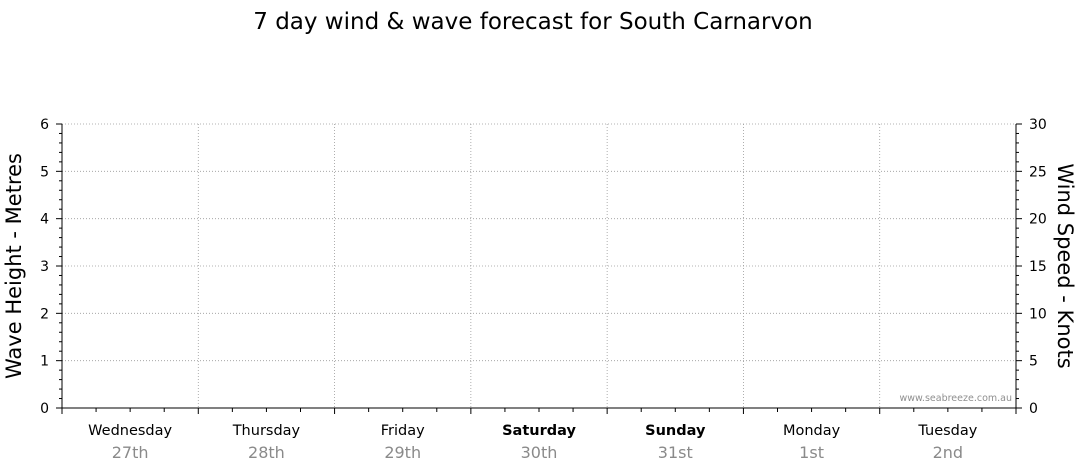 The height and width of the screenshot is (475, 1080). What do you see at coordinates (44, 172) in the screenshot?
I see `left-tick-label: 5` at bounding box center [44, 172].